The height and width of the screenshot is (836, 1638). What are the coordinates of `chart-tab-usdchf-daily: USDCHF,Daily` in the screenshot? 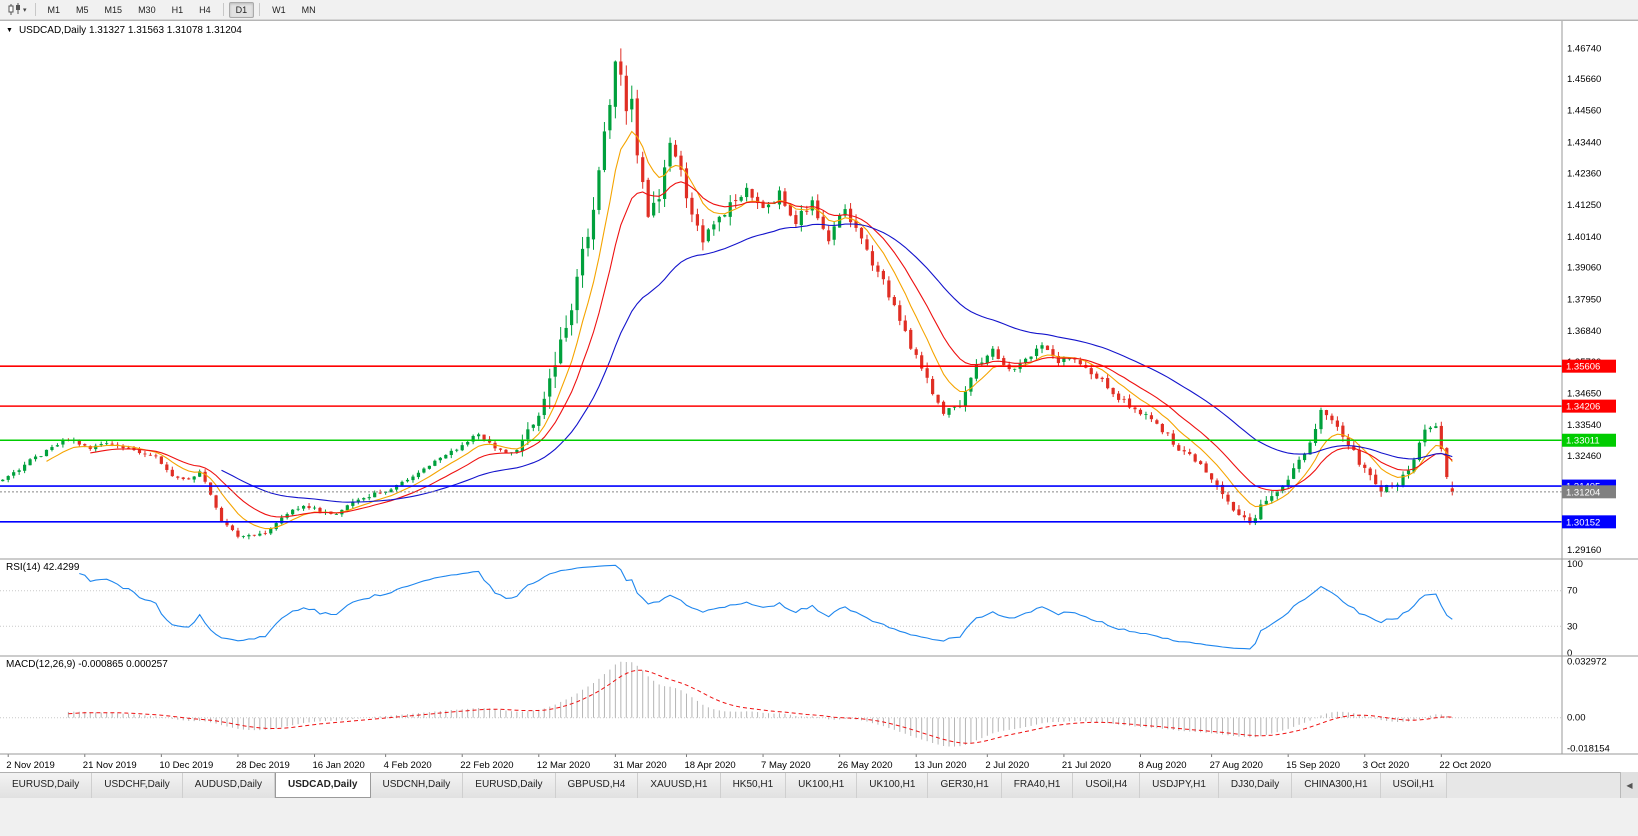 It's located at (137, 785).